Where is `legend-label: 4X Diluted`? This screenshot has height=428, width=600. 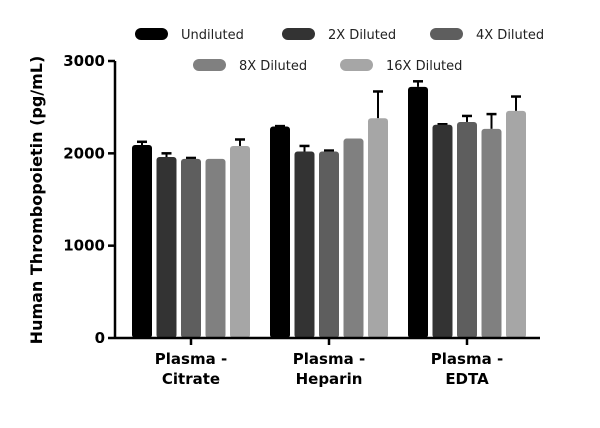 legend-label: 4X Diluted is located at coordinates (510, 35).